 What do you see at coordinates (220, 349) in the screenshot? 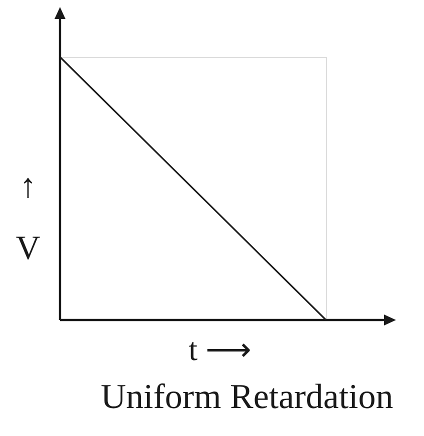
I see `x-axis-title: t ⟶` at bounding box center [220, 349].